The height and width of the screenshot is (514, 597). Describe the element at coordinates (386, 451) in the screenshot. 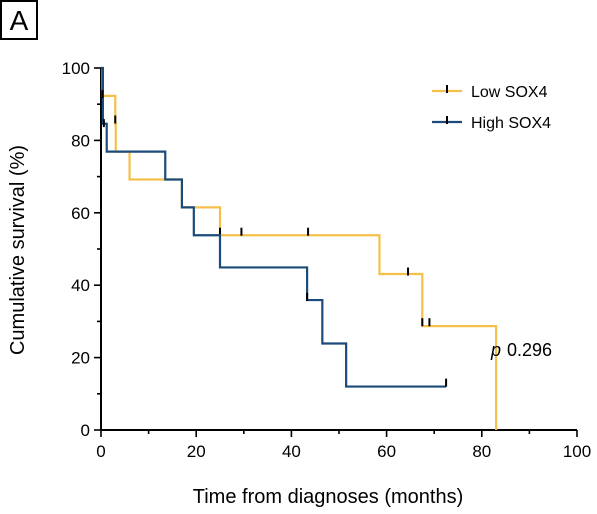

I see `x-tick-label: 60` at that location.